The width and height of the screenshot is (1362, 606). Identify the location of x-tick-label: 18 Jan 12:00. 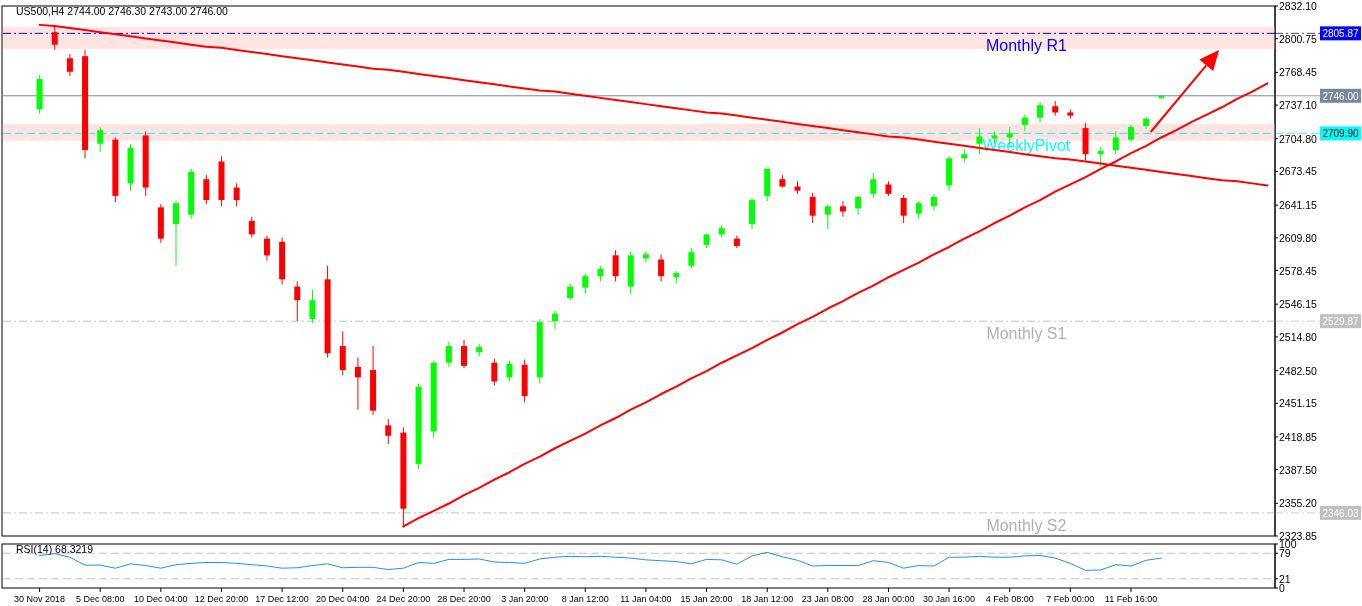
(767, 599).